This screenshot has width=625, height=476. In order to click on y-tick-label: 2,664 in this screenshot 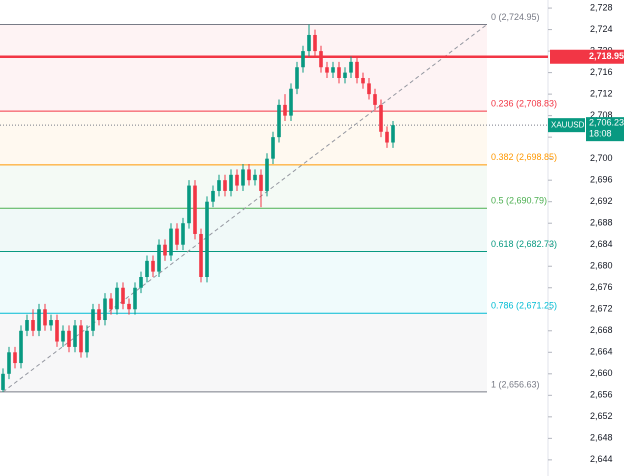, I will do `click(601, 352)`.